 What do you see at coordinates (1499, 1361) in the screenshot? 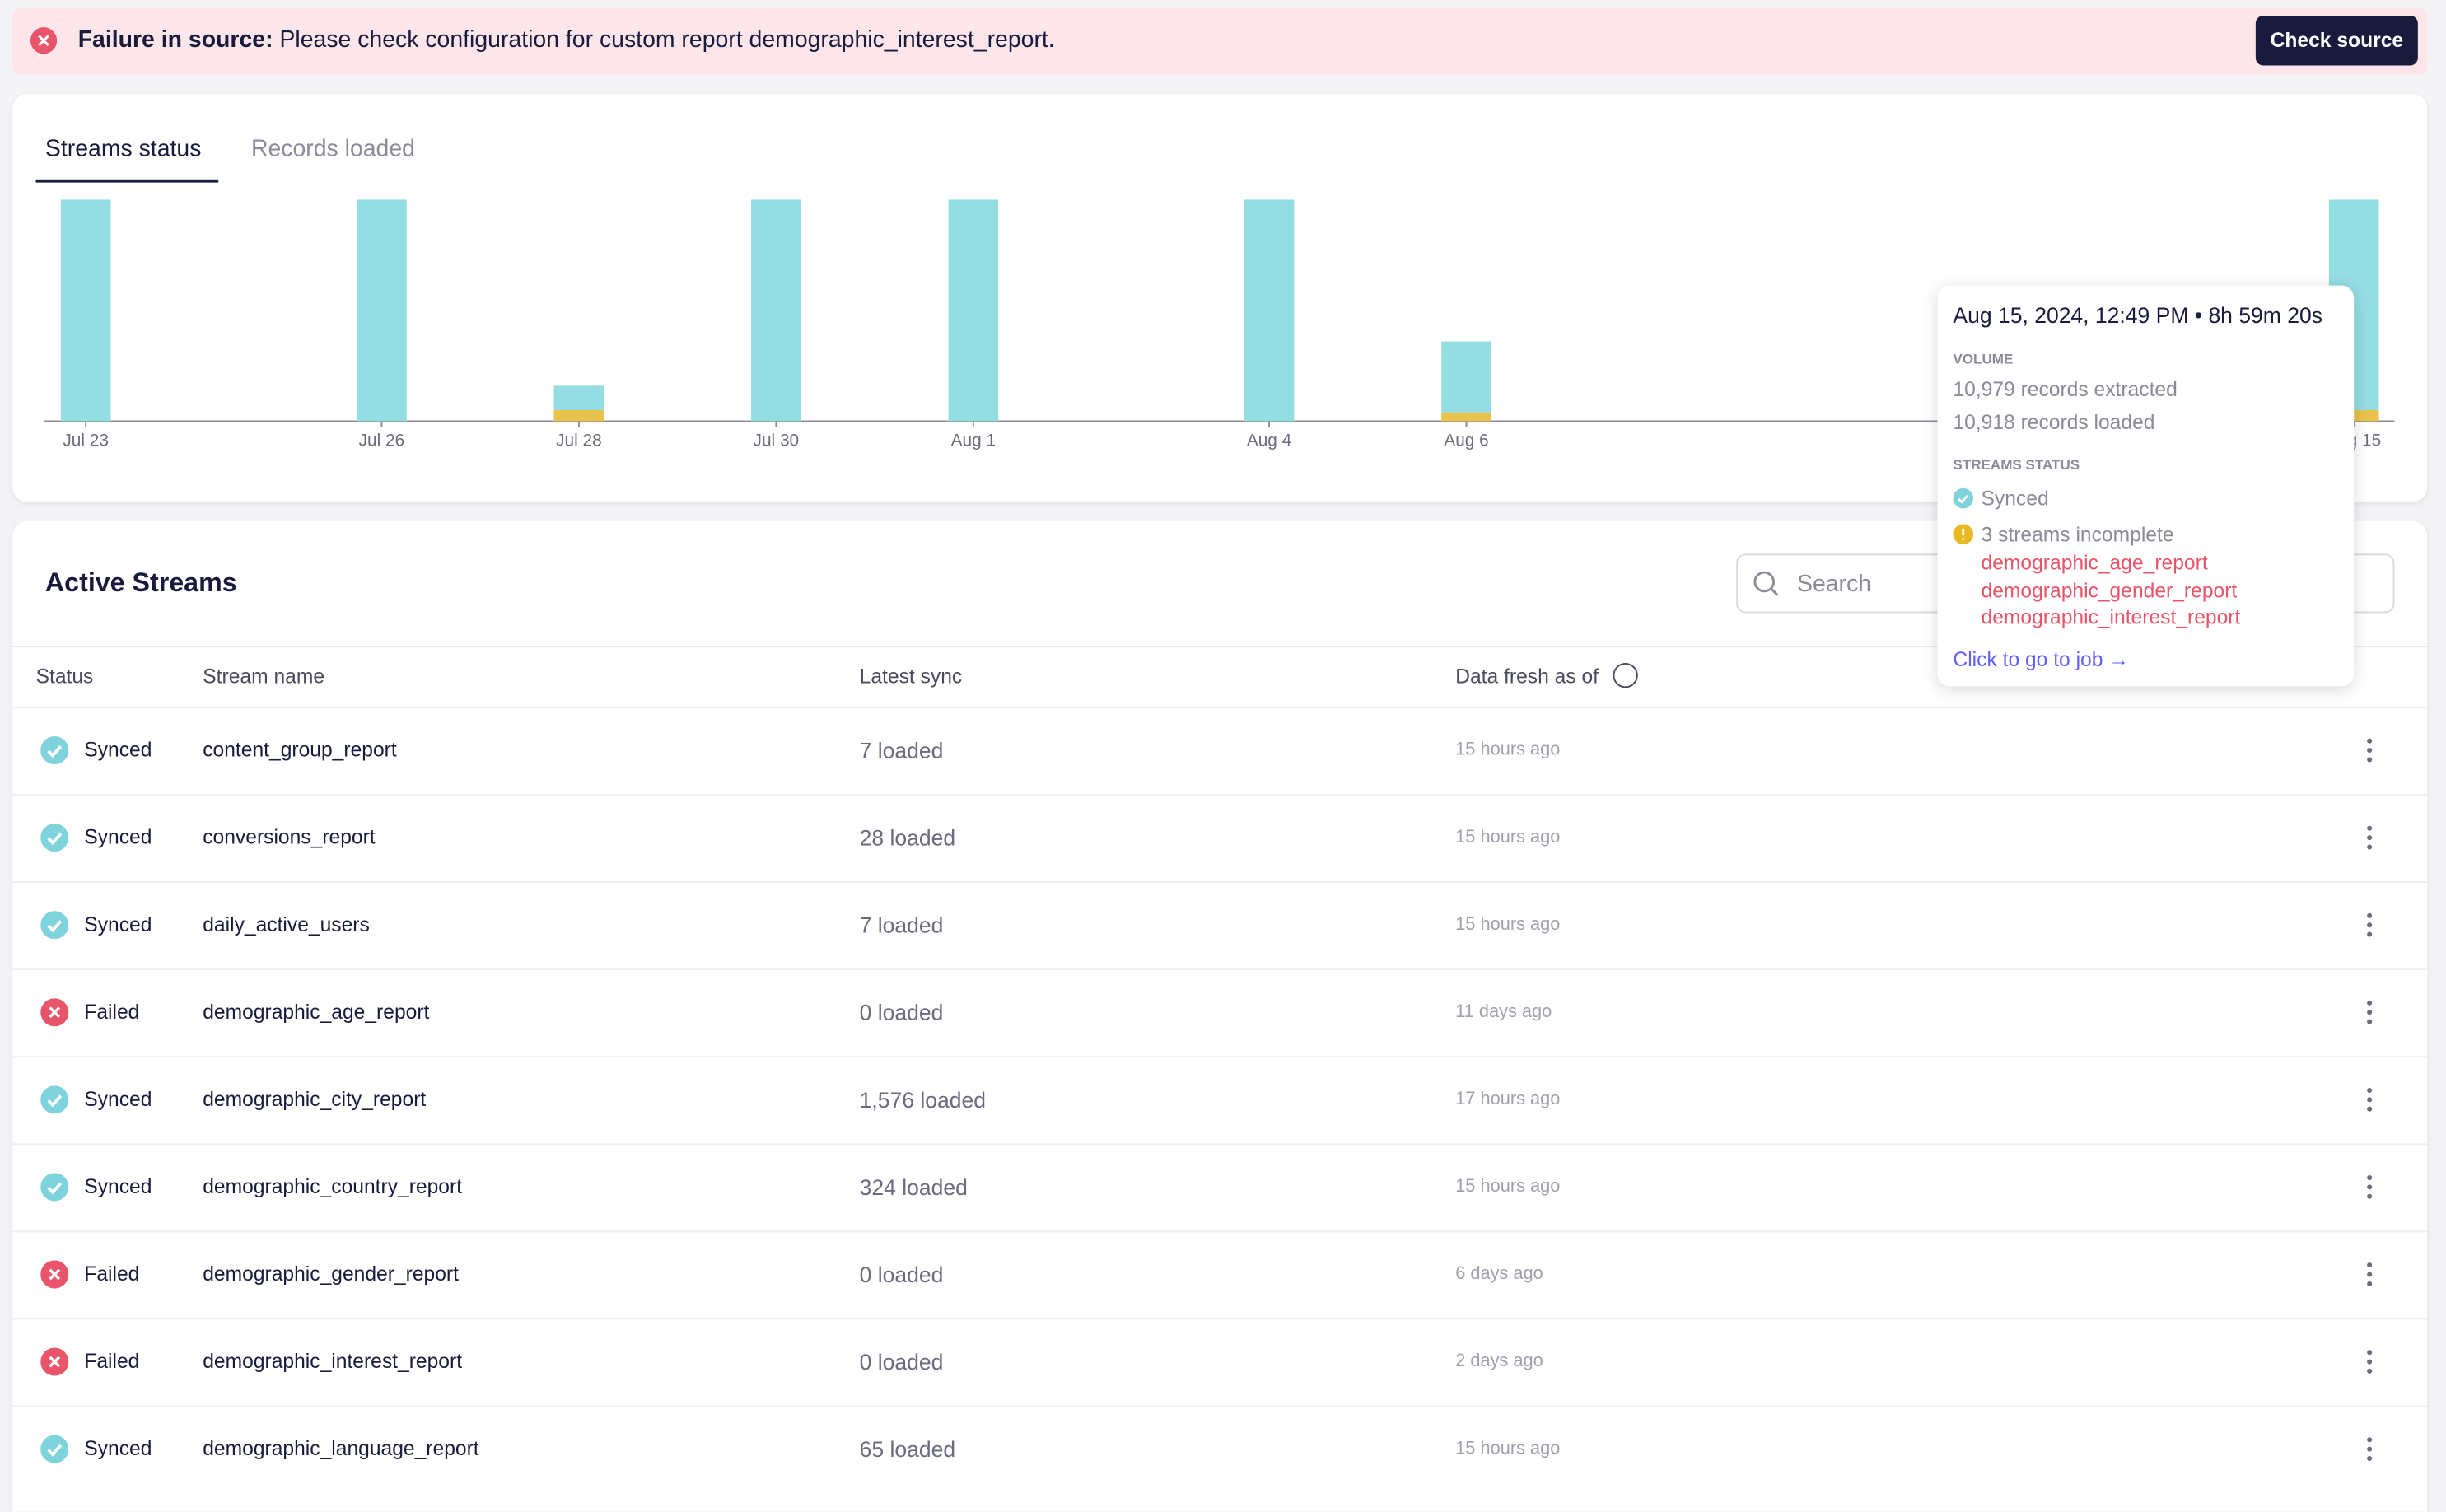
I see `data-freshness: 2 days ago` at bounding box center [1499, 1361].